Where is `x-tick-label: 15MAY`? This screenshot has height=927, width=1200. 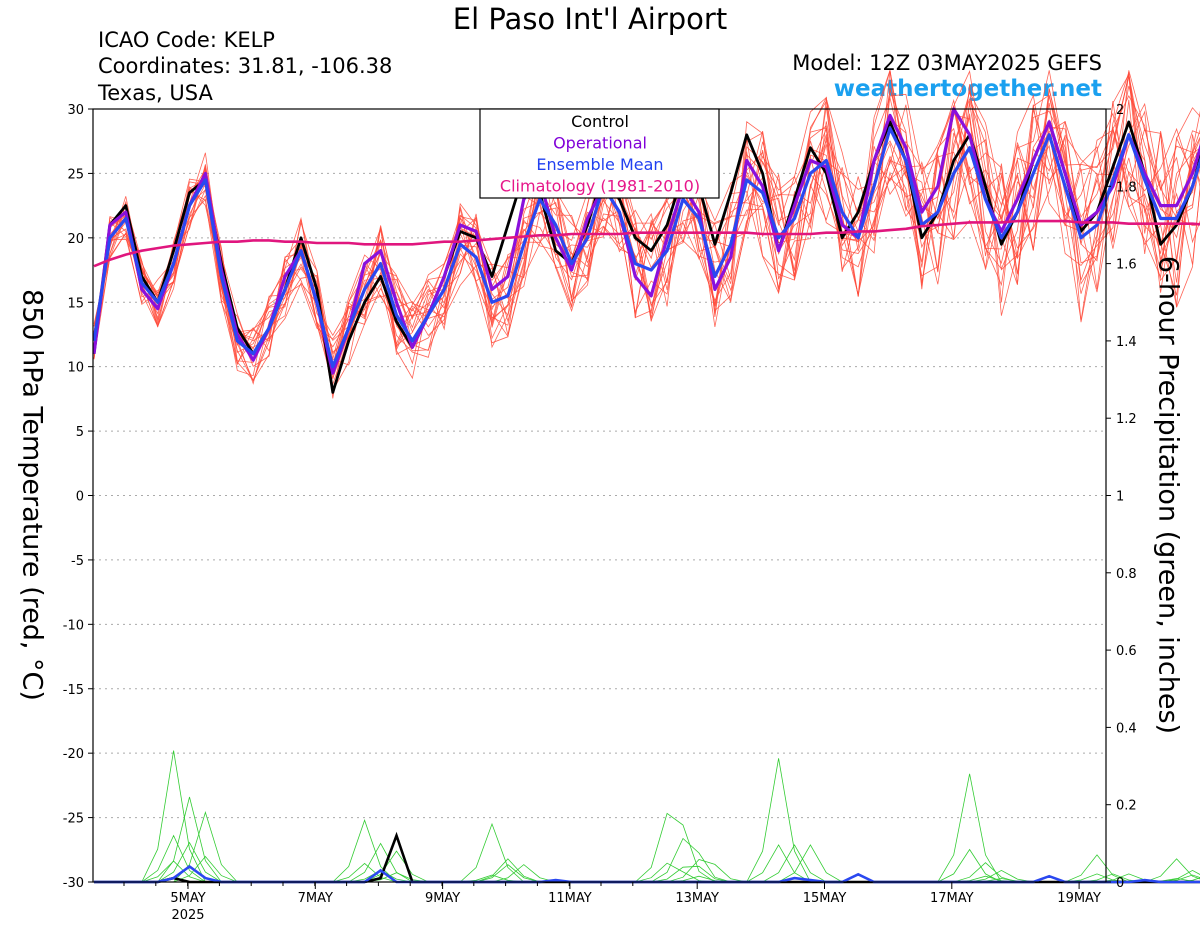 x-tick-label: 15MAY is located at coordinates (825, 898).